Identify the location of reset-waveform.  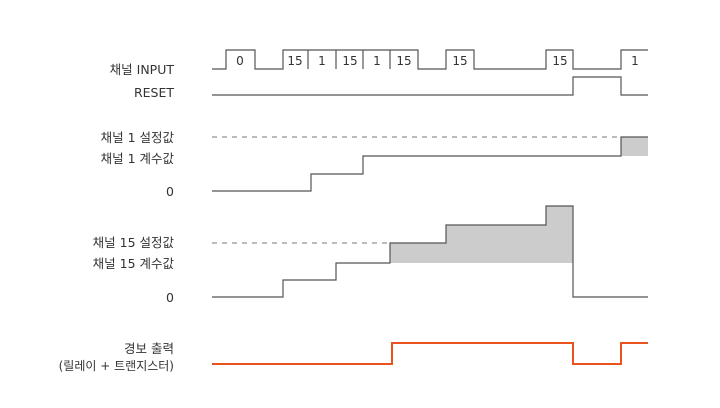
(430, 86).